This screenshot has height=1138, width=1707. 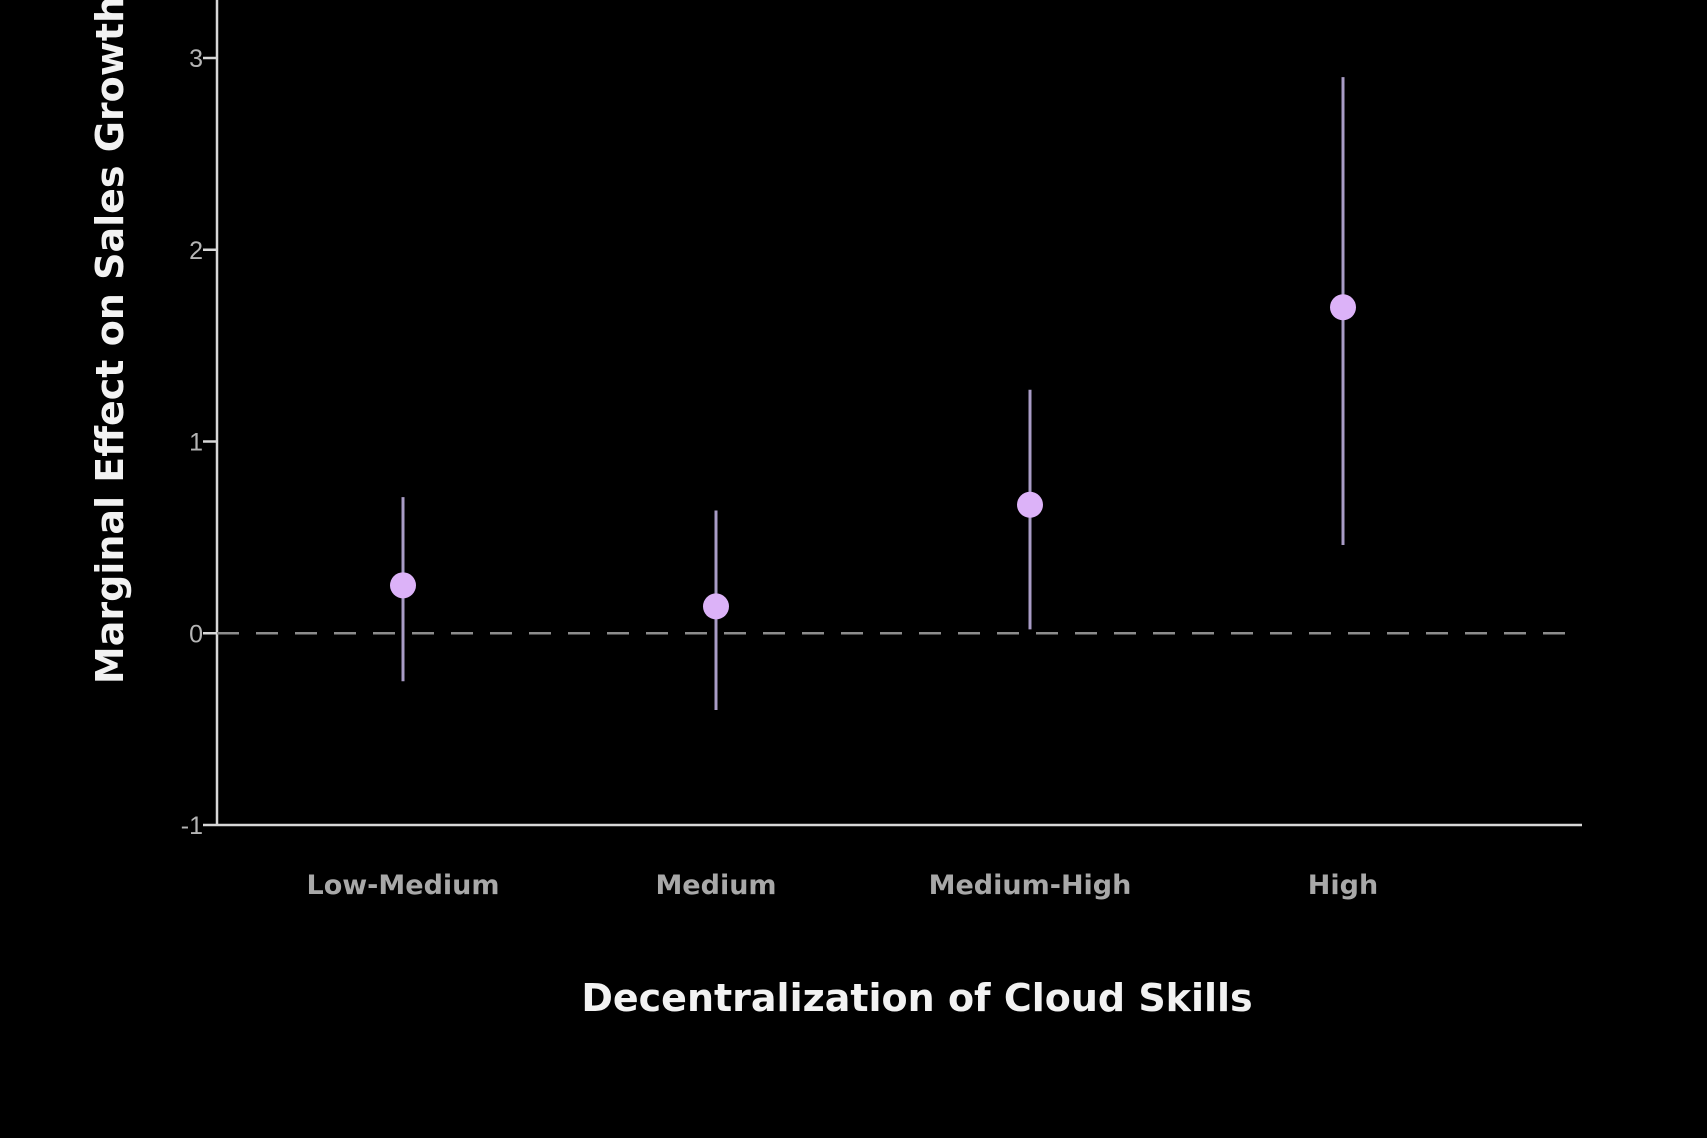 What do you see at coordinates (916, 998) in the screenshot?
I see `x-axis-title: Decentralization of Cloud Skills` at bounding box center [916, 998].